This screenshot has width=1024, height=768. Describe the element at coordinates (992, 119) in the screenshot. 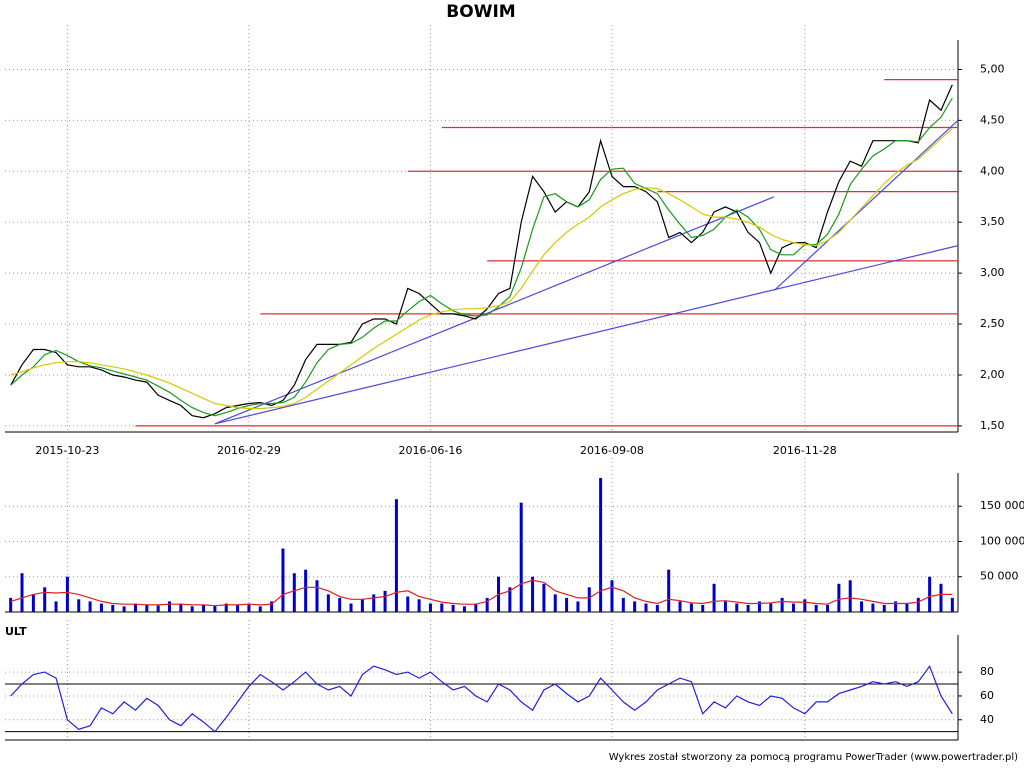

I see `y-tick-label: 4,50` at that location.